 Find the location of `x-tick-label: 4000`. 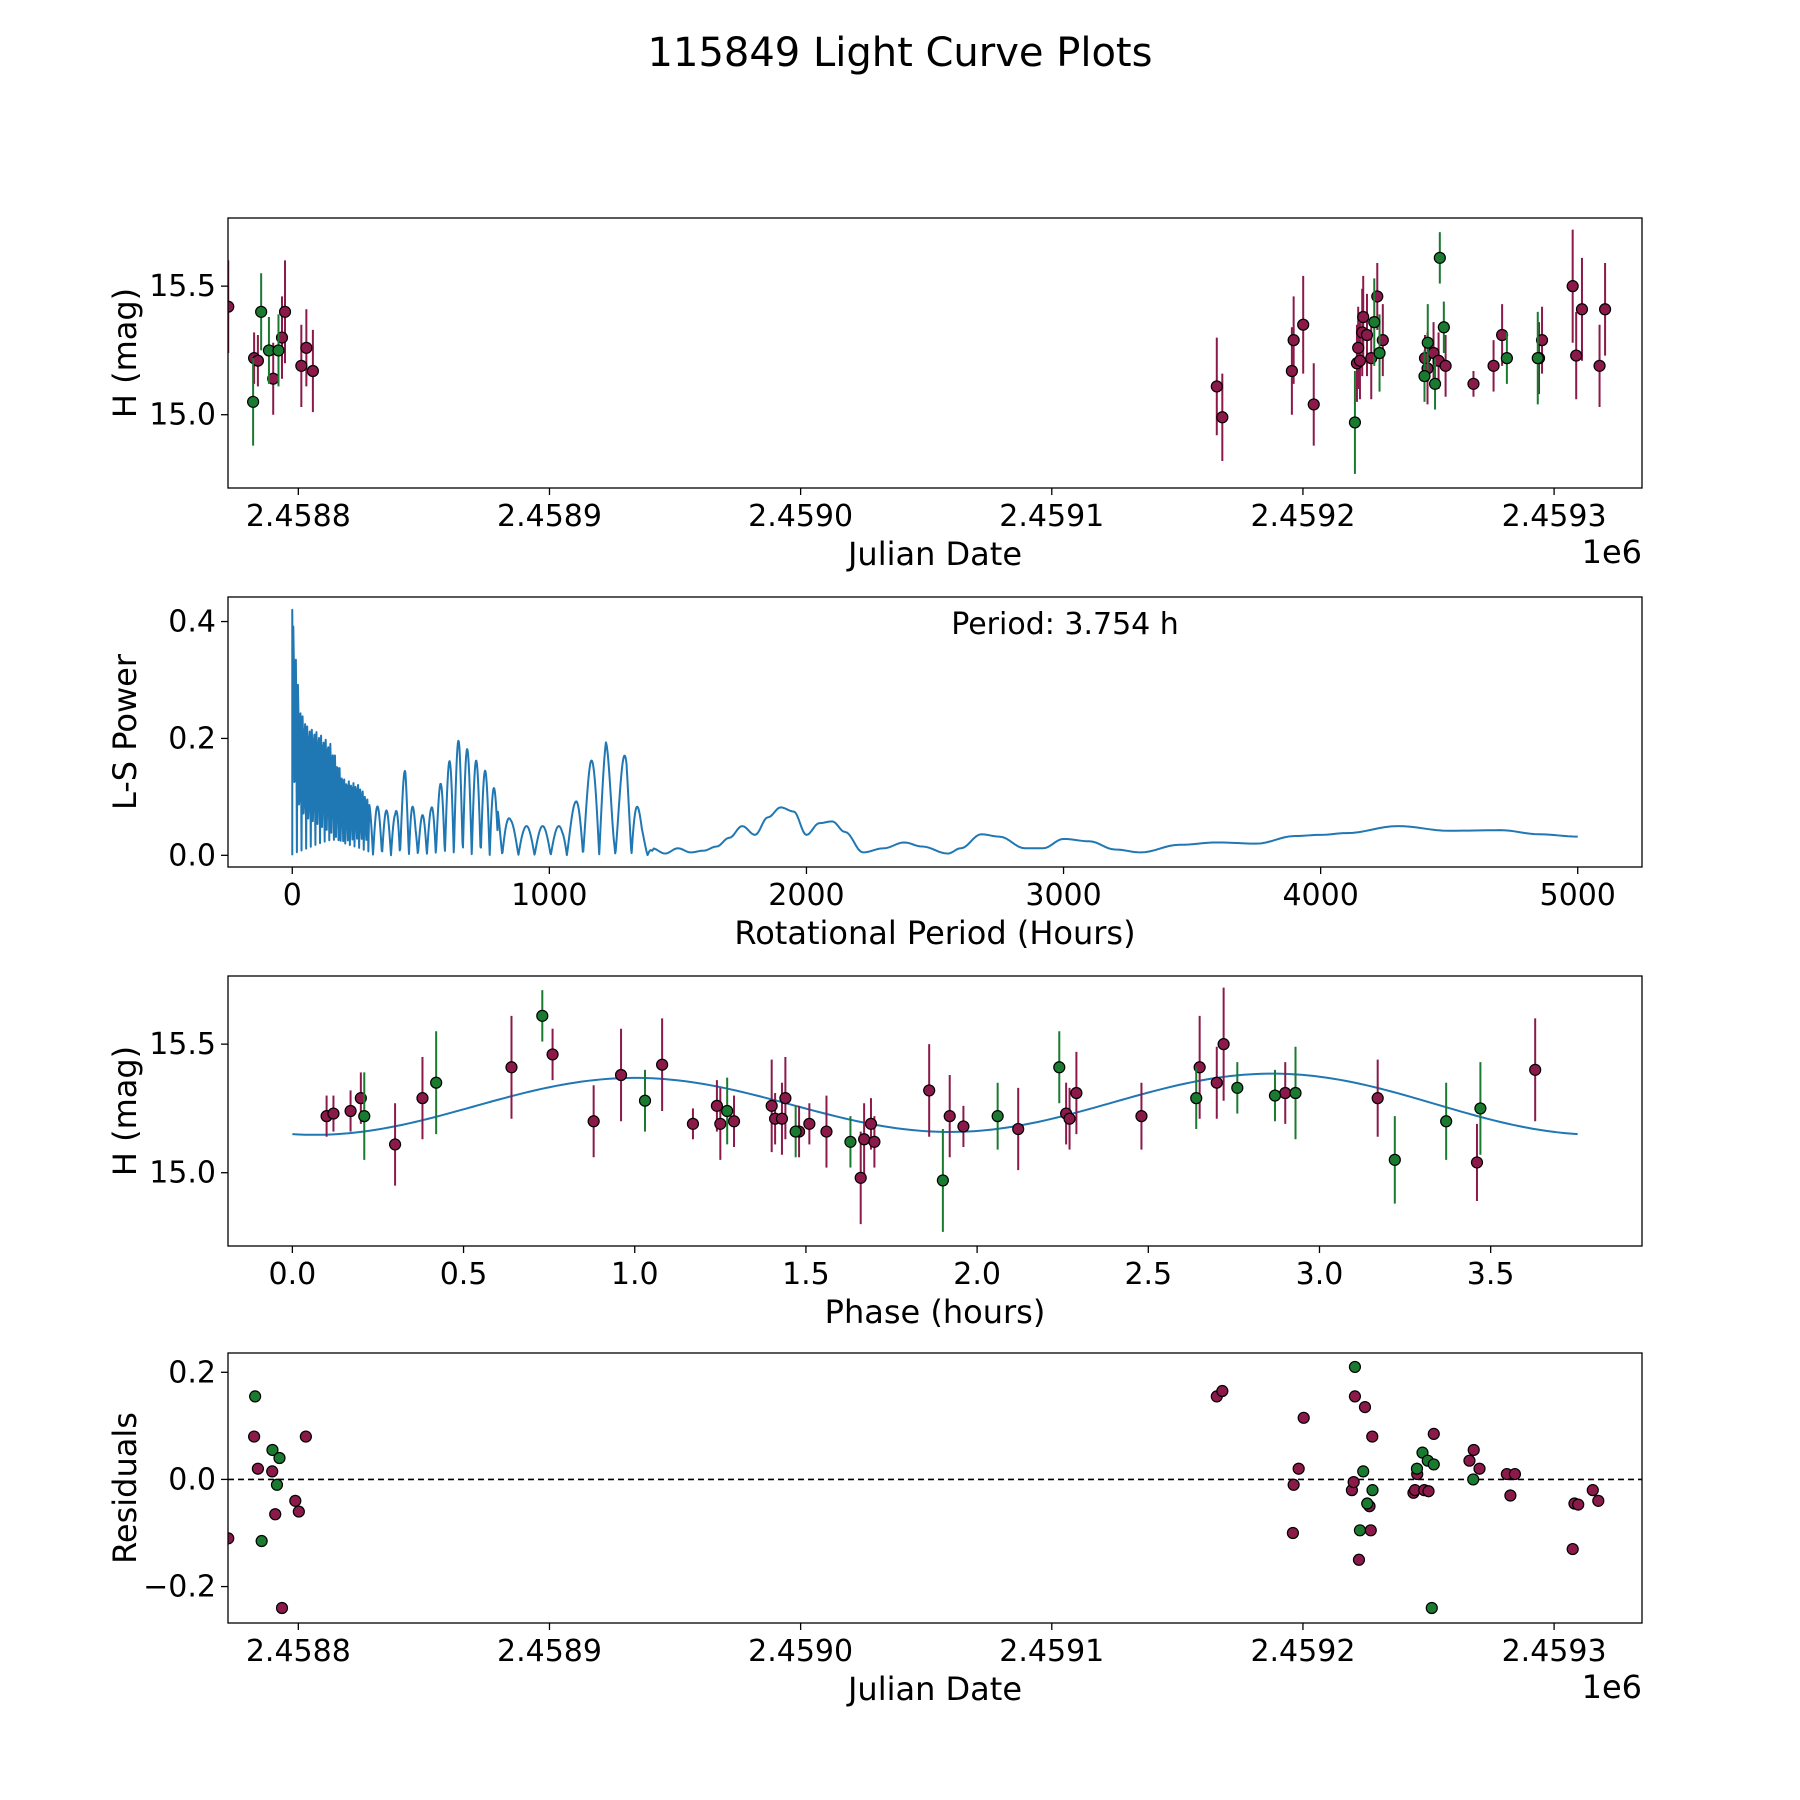

x-tick-label: 4000 is located at coordinates (1320, 895).